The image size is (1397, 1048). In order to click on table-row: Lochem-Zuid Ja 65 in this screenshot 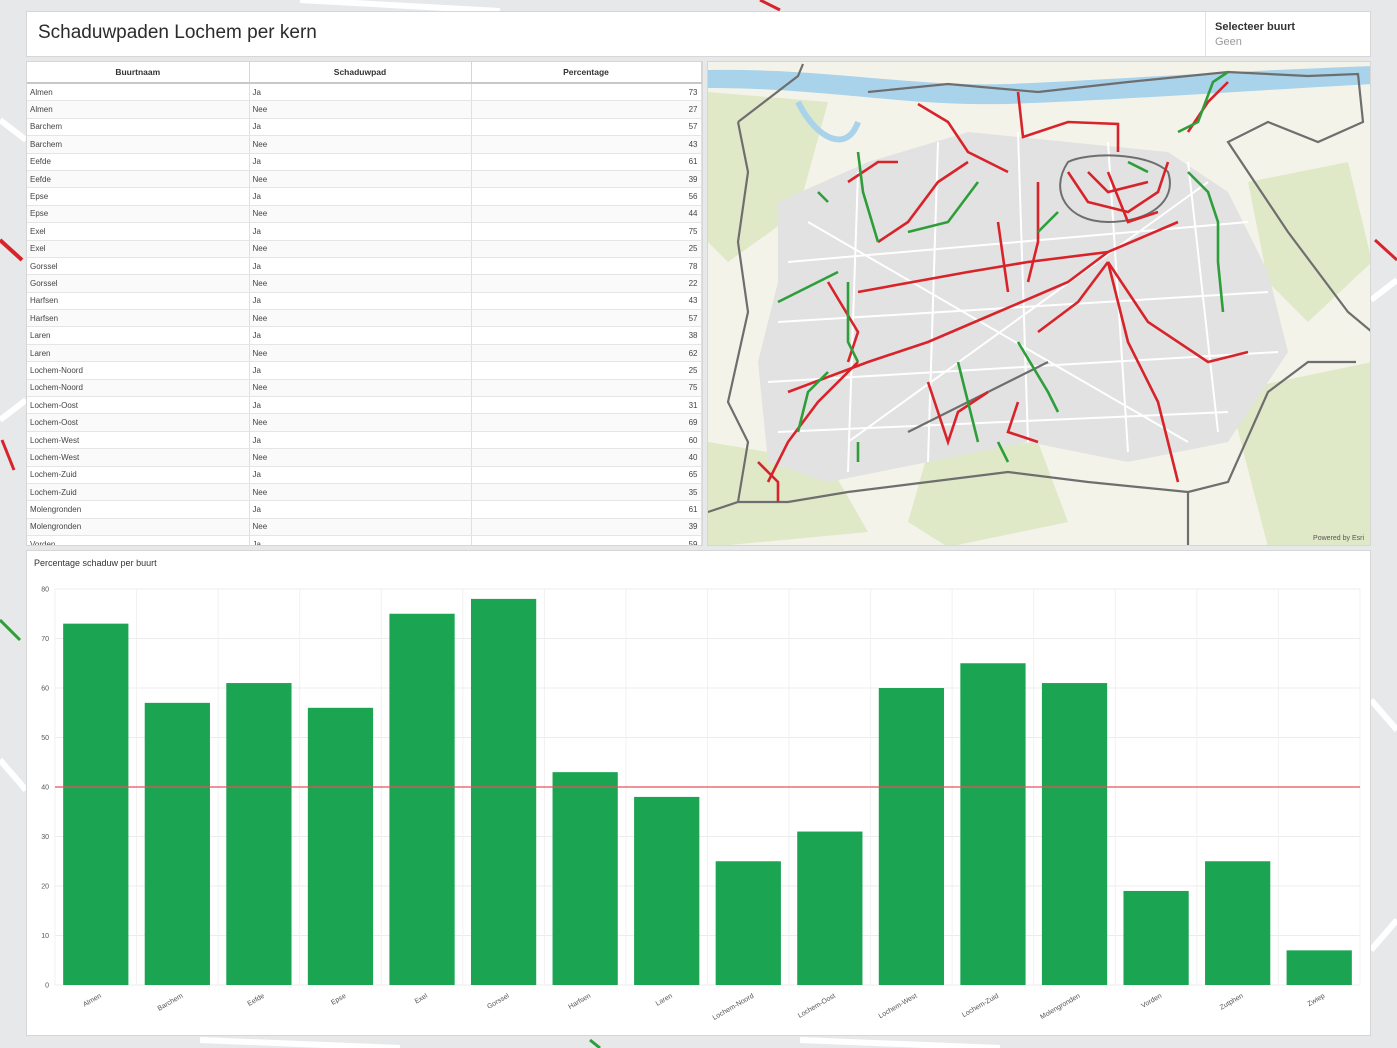, I will do `click(364, 475)`.